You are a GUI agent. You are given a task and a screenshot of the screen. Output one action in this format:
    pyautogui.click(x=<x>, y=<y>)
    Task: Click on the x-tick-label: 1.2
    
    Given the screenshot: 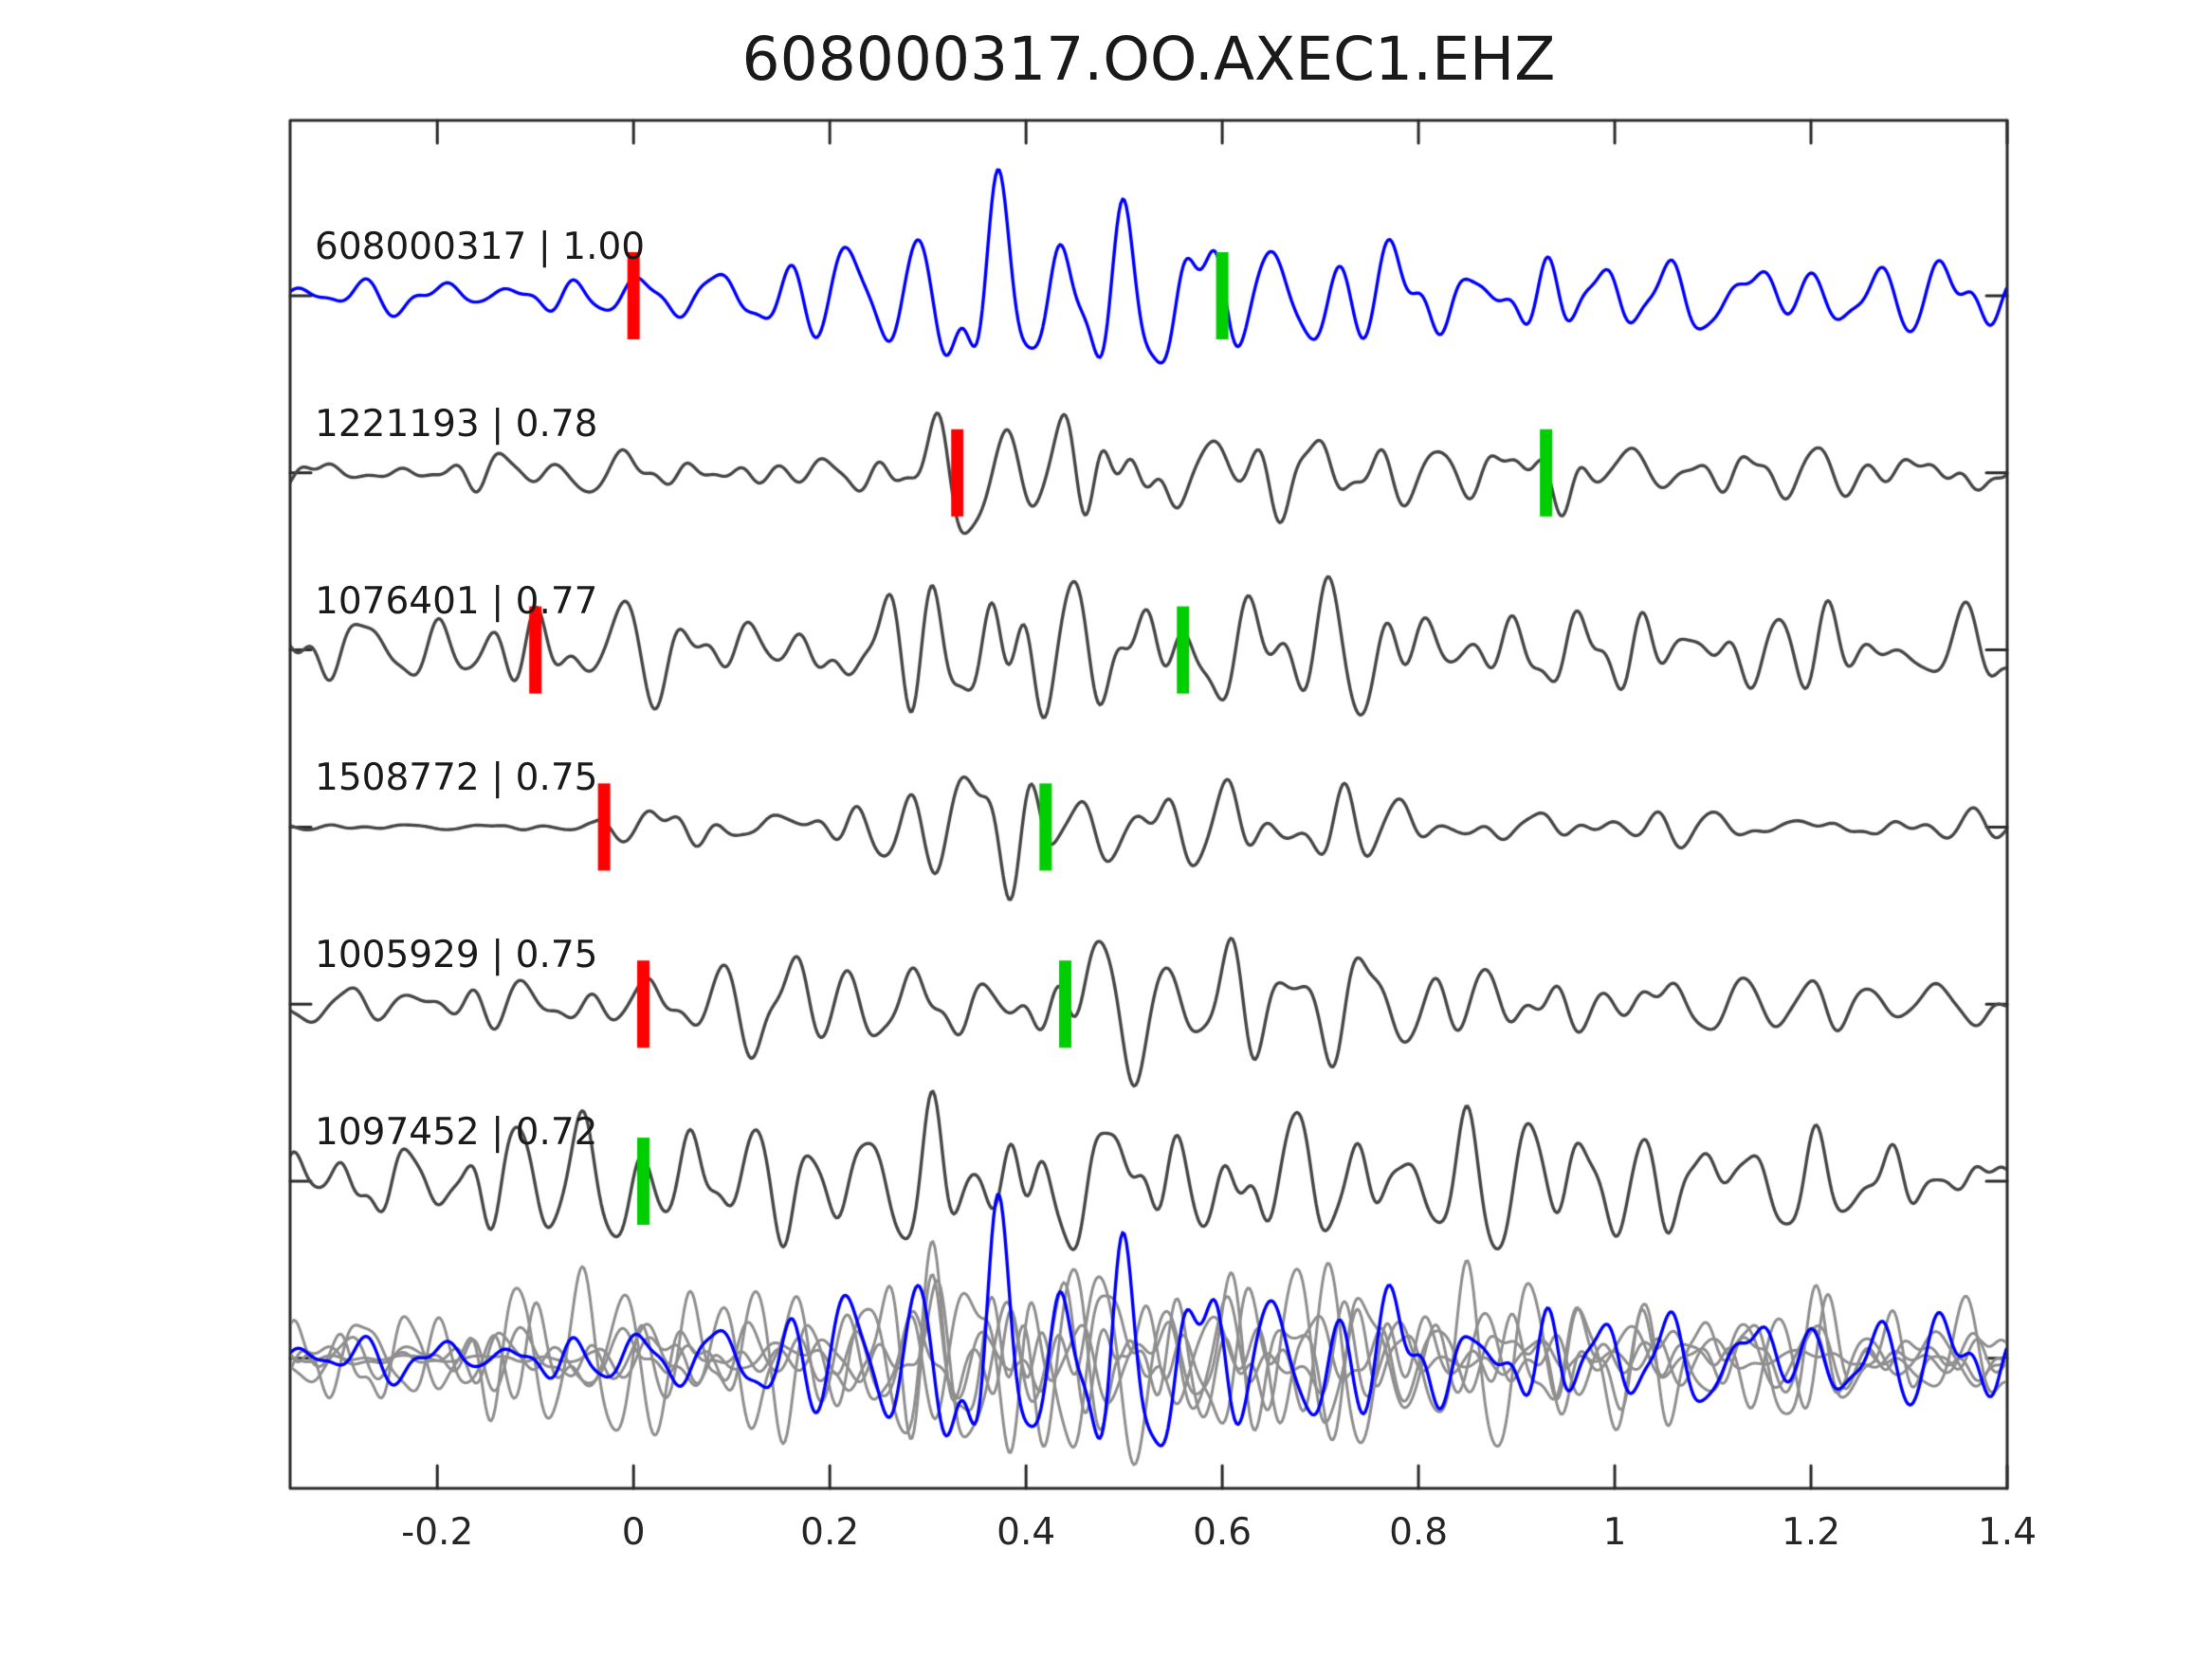 What is the action you would take?
    pyautogui.click(x=1811, y=1532)
    